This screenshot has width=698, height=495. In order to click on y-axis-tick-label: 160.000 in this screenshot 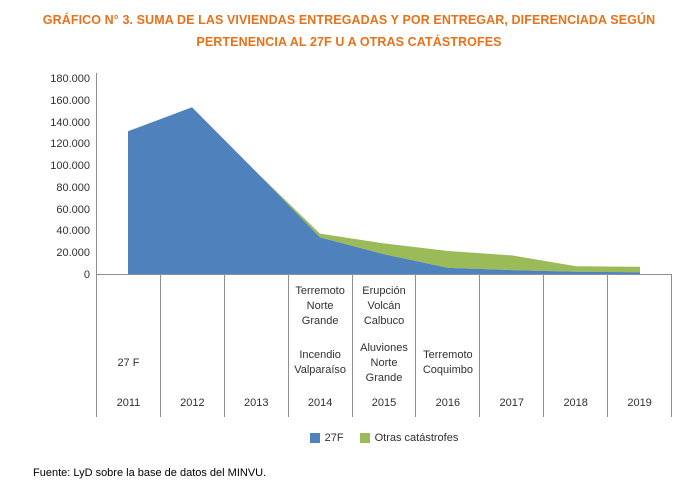, I will do `click(70, 100)`.